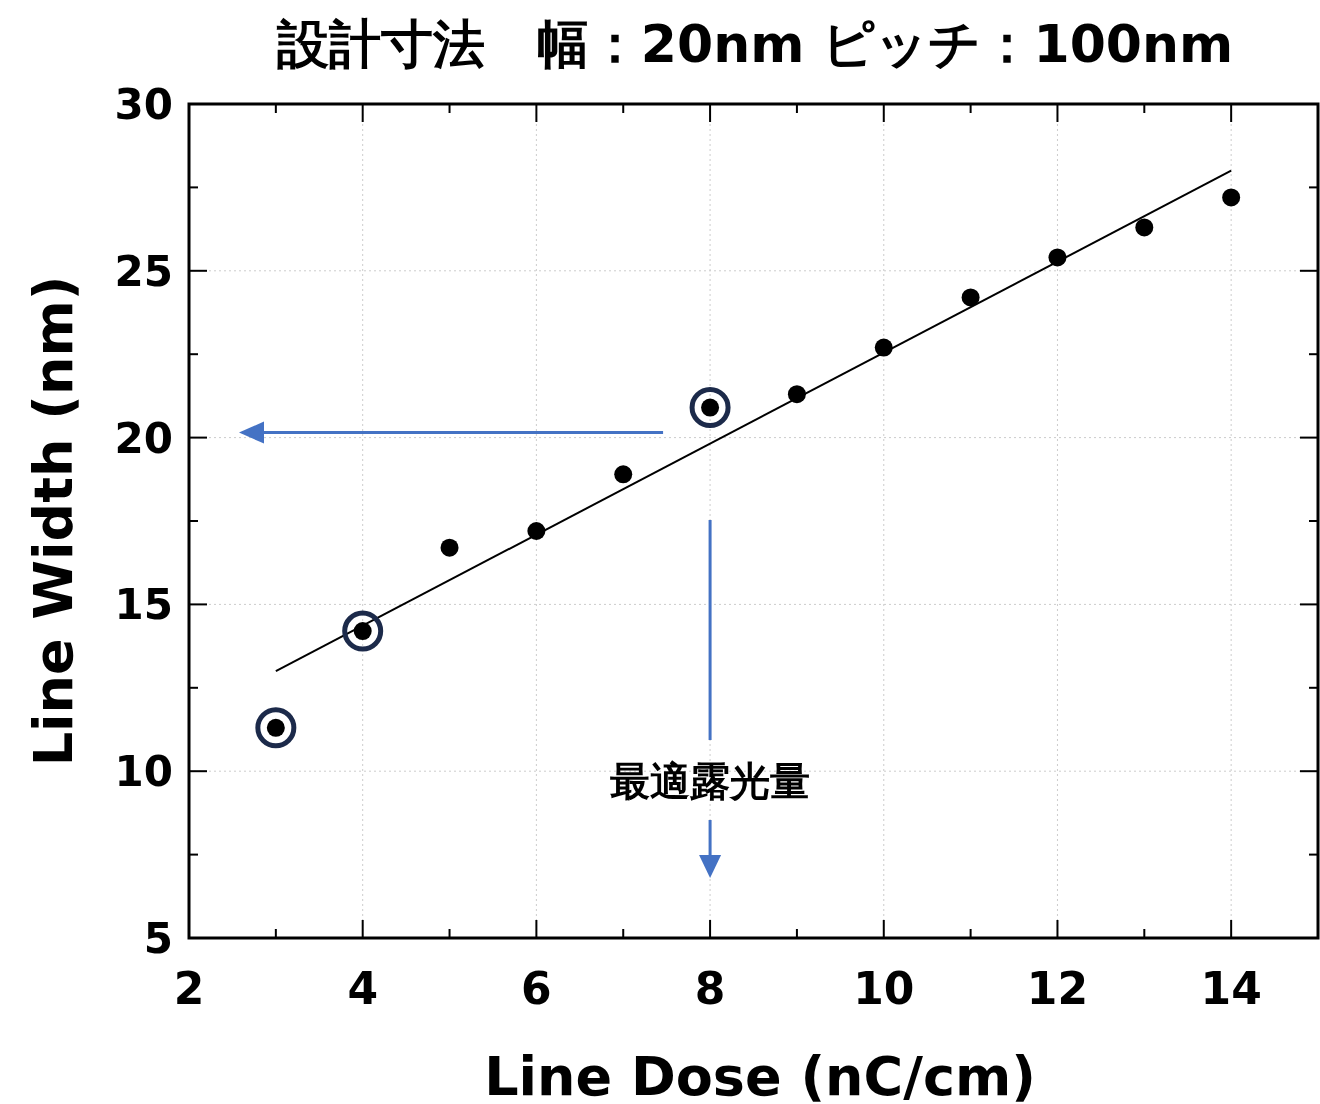 This screenshot has width=1320, height=1104. I want to click on y-tick-label: 5, so click(158, 938).